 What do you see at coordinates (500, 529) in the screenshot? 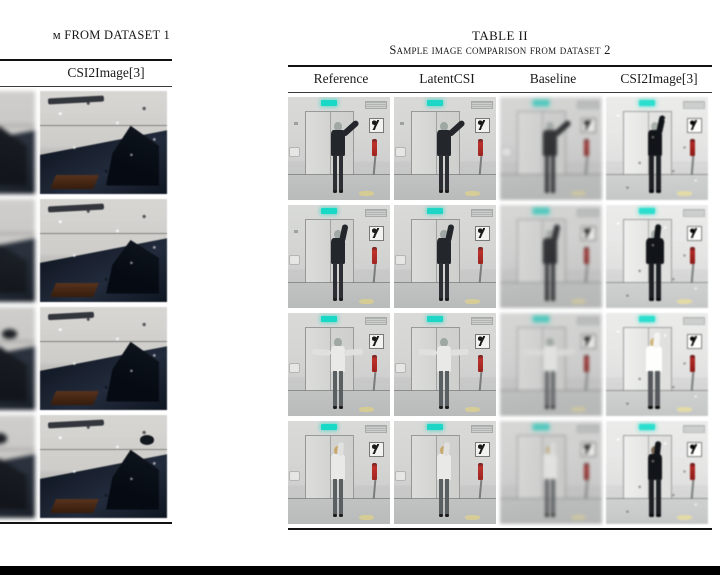
I see `table2-bottom-rule` at bounding box center [500, 529].